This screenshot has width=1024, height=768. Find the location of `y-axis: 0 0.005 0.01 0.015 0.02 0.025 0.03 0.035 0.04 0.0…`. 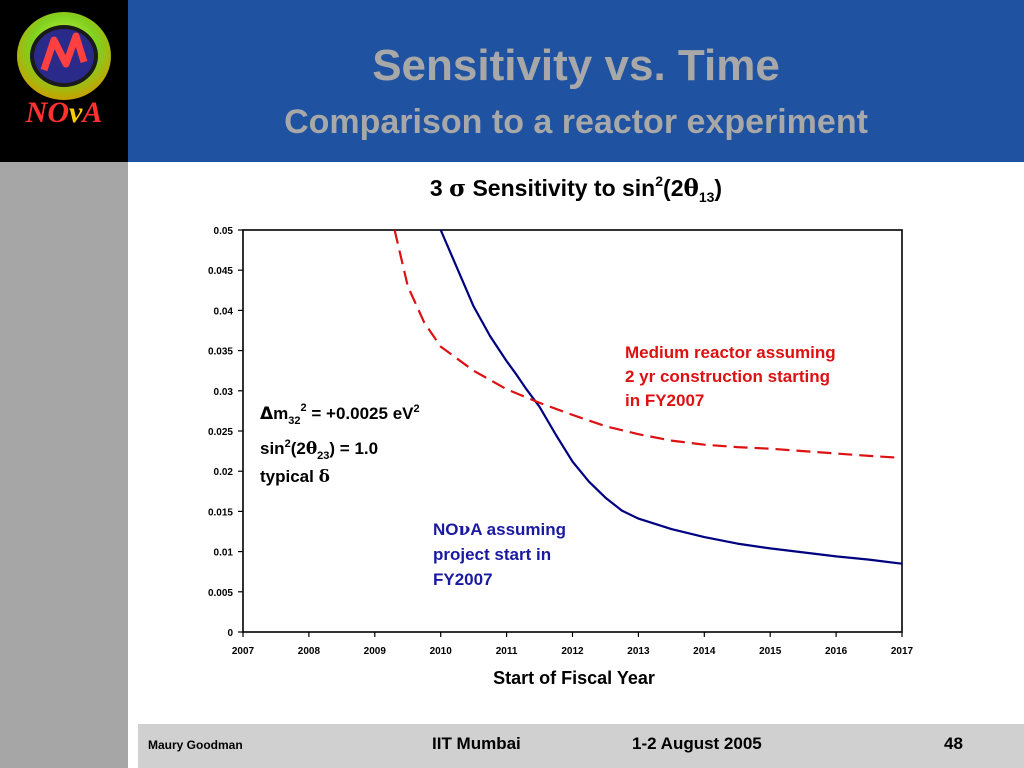

y-axis: 0 0.005 0.01 0.015 0.02 0.025 0.03 0.035 0.04 0.0… is located at coordinates (225, 432).